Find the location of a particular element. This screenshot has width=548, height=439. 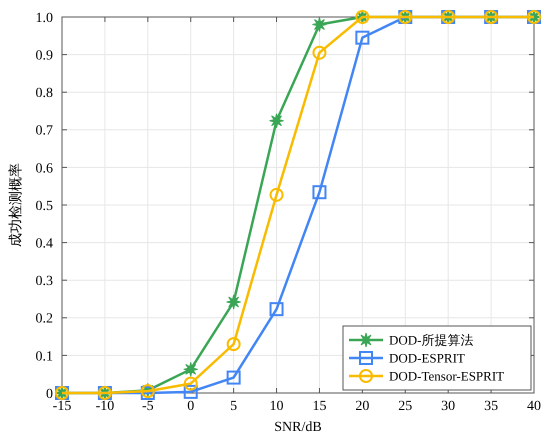

y-tick-label: 0.6 is located at coordinates (44, 168).